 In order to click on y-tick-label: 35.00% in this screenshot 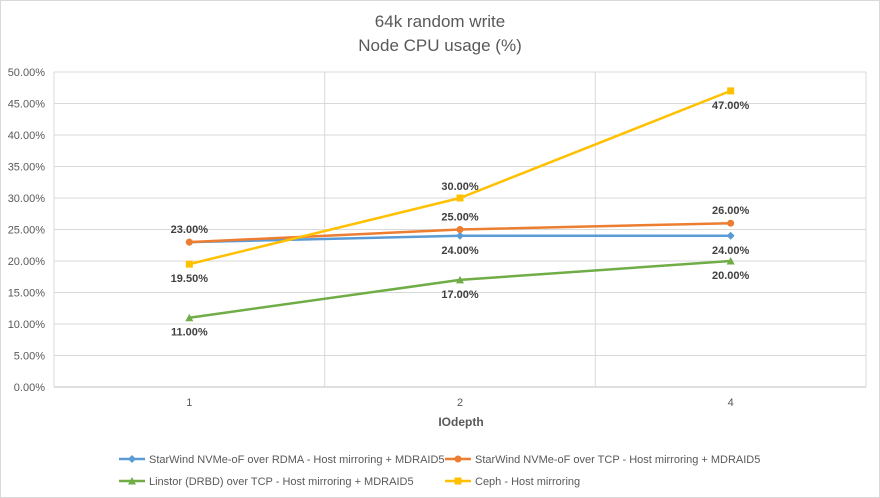, I will do `click(27, 168)`.